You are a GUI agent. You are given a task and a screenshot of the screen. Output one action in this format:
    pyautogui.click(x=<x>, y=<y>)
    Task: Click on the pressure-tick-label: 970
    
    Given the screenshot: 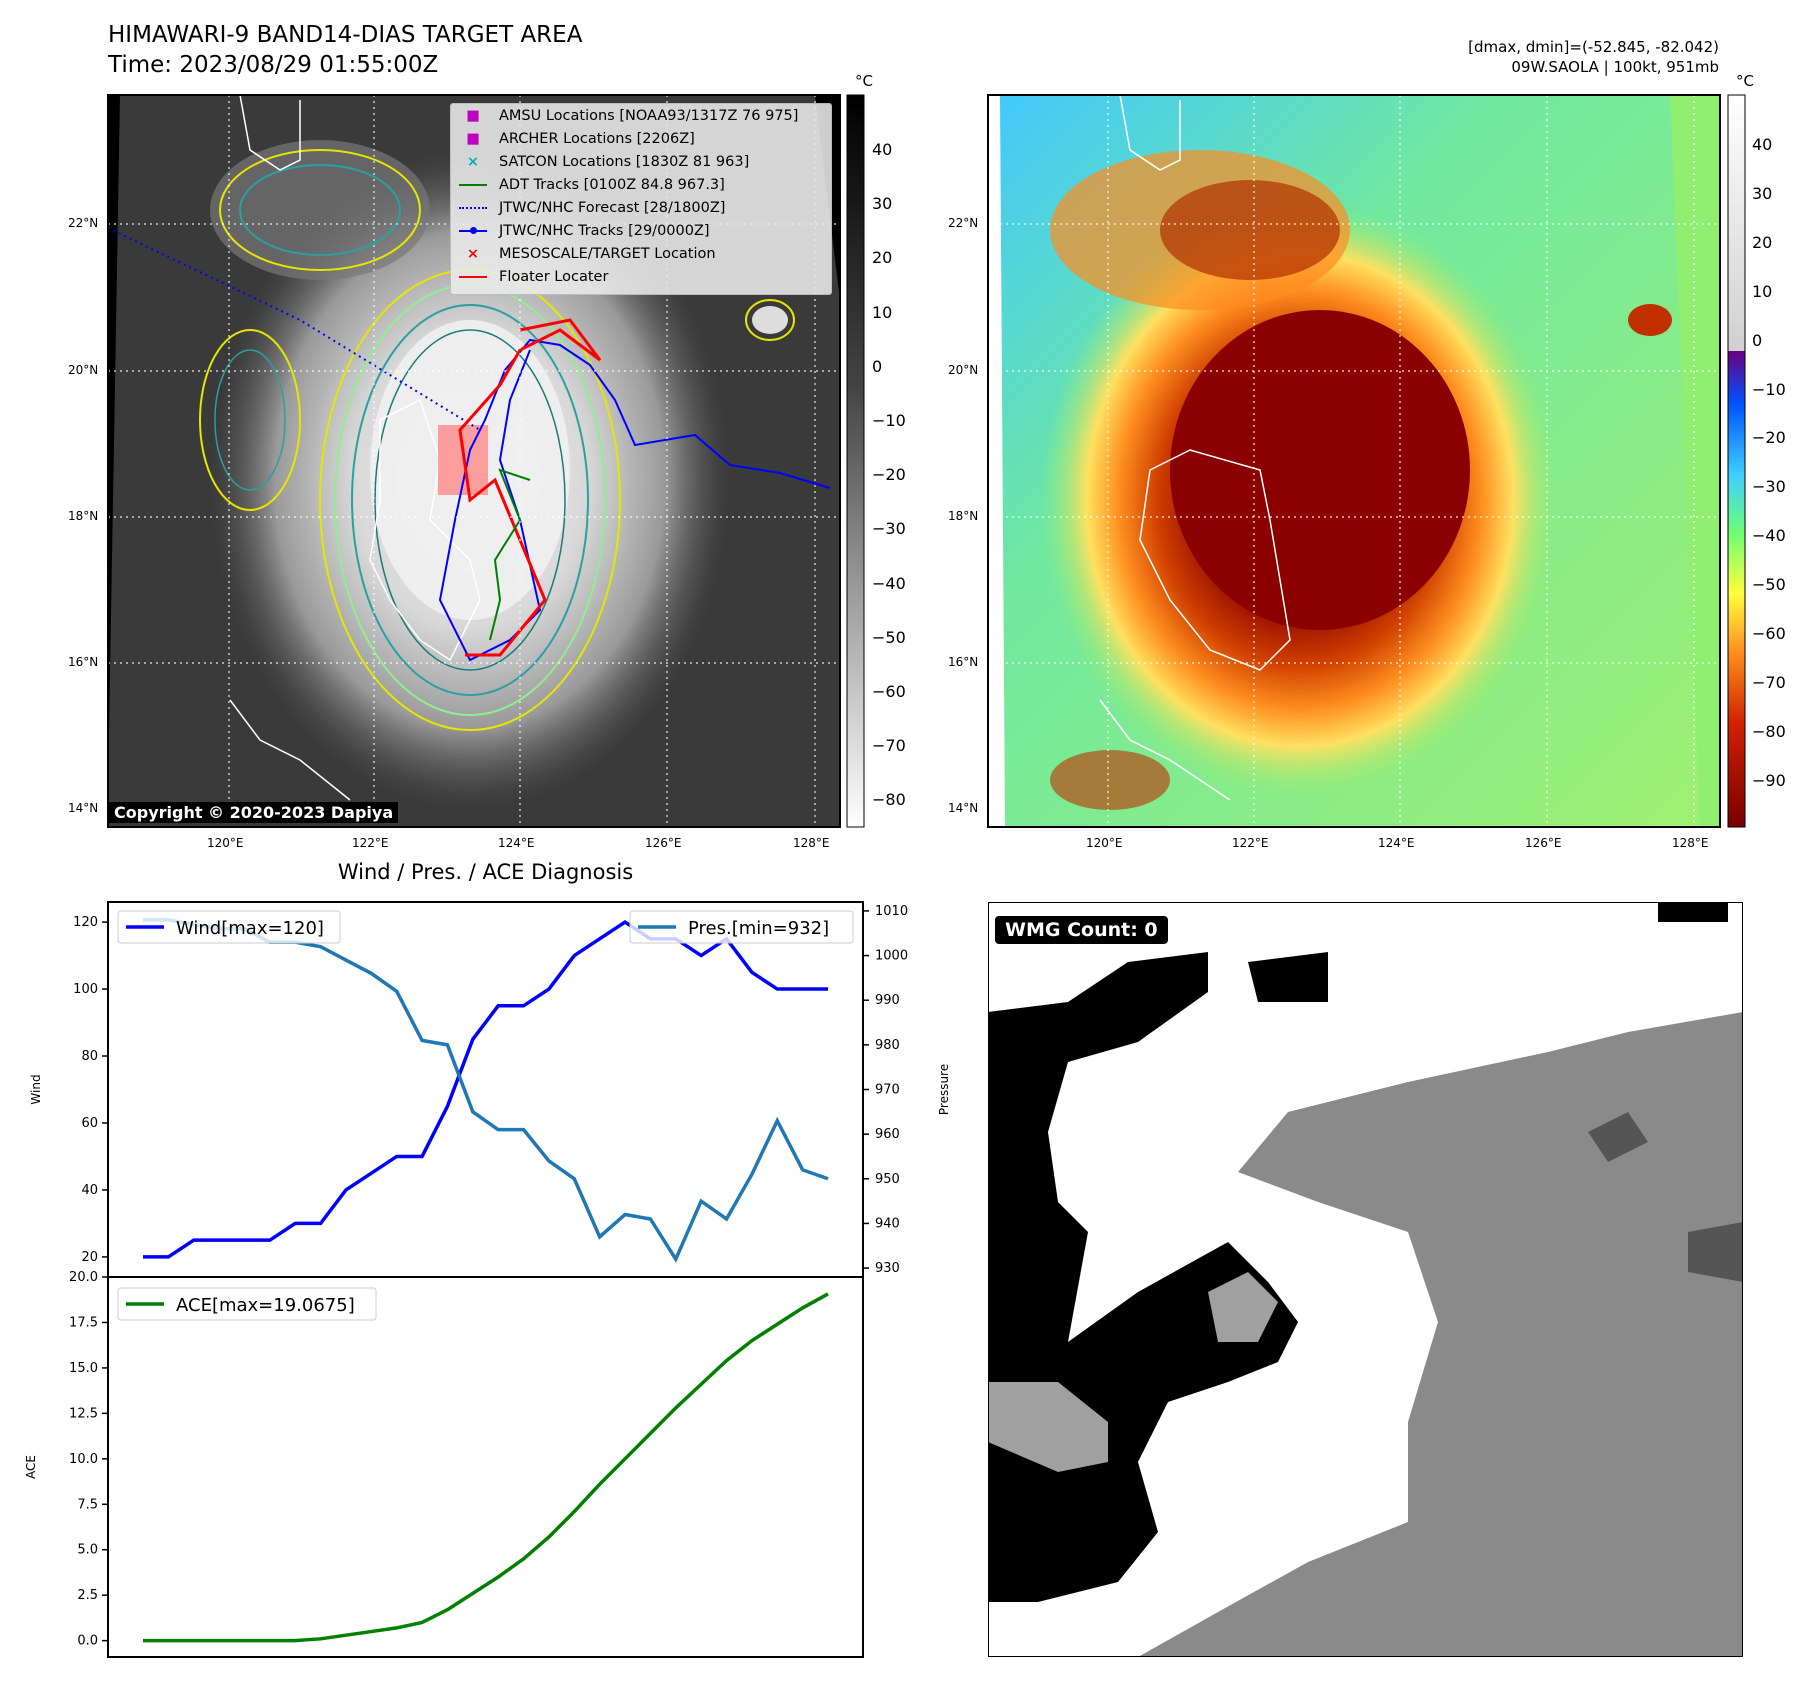 What is the action you would take?
    pyautogui.click(x=887, y=1090)
    